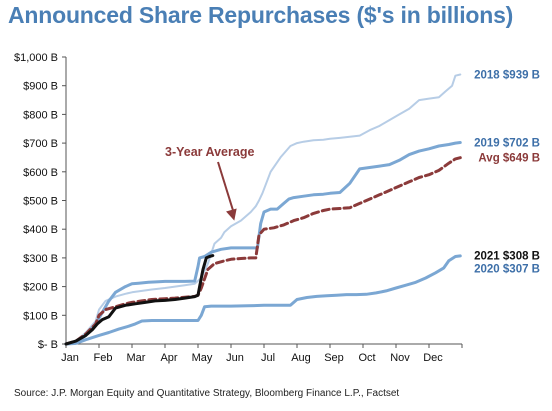 Image resolution: width=552 pixels, height=411 pixels. What do you see at coordinates (366, 358) in the screenshot?
I see `x-tick-label: Oct` at bounding box center [366, 358].